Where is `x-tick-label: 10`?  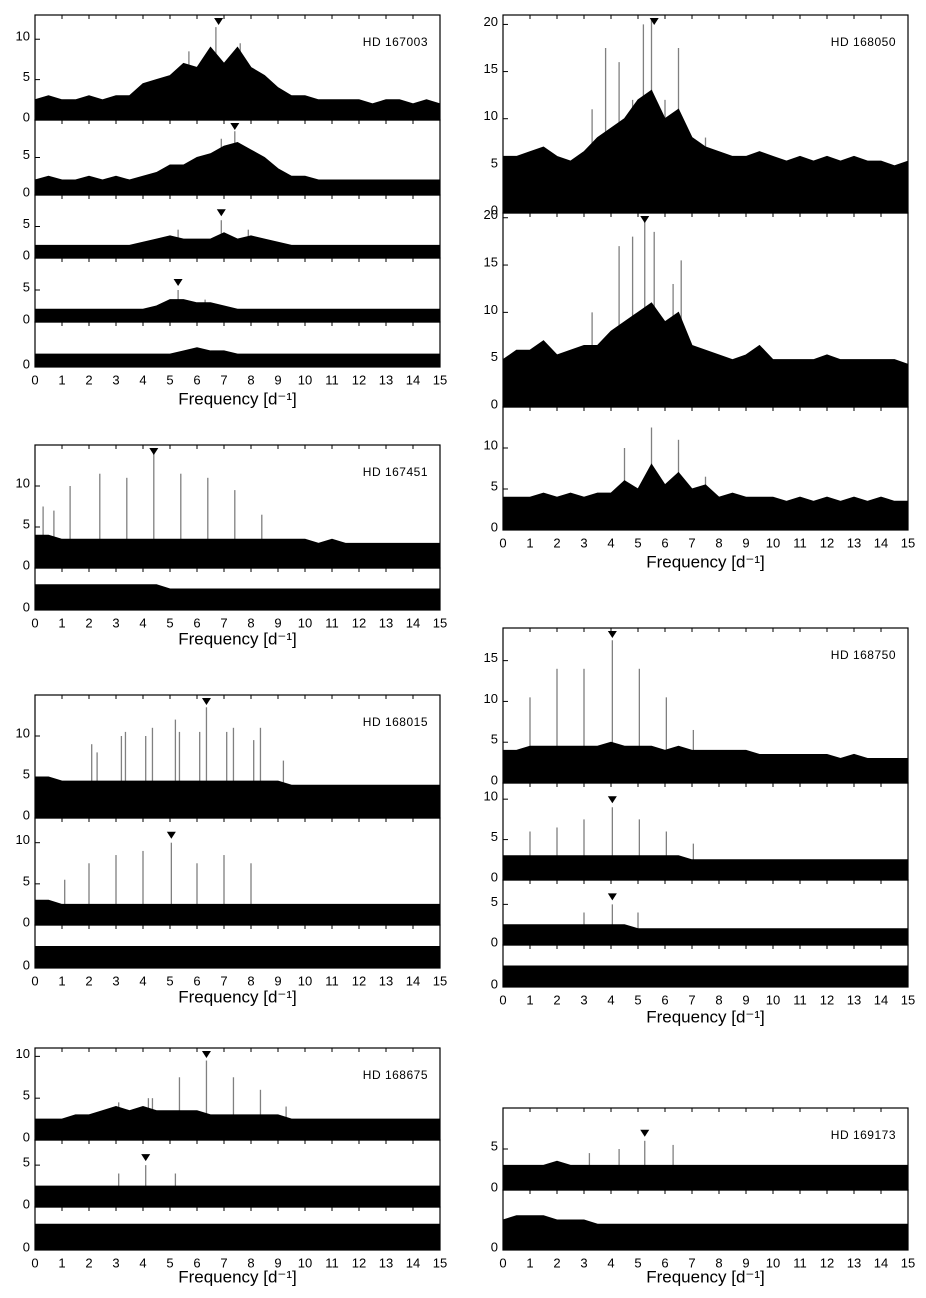 x-tick-label: 10 is located at coordinates (305, 980).